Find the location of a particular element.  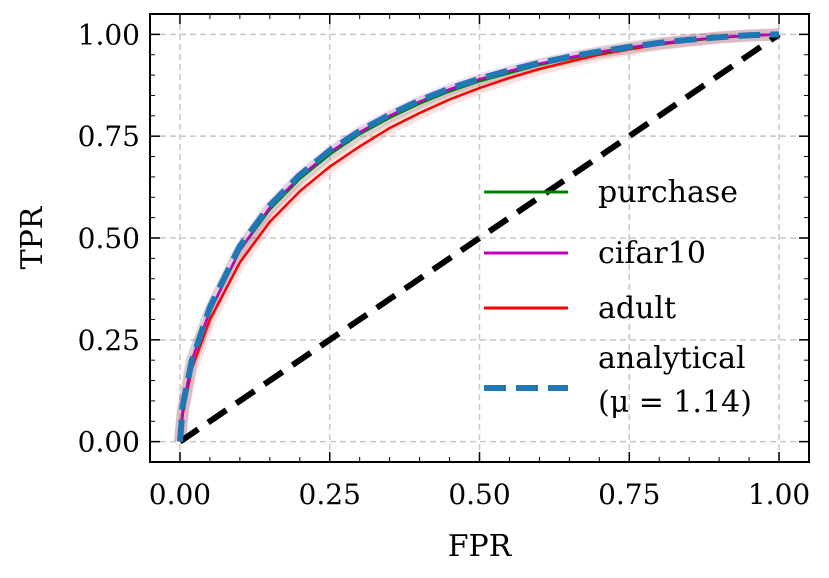

x-tick-label: 0.75 is located at coordinates (629, 494).